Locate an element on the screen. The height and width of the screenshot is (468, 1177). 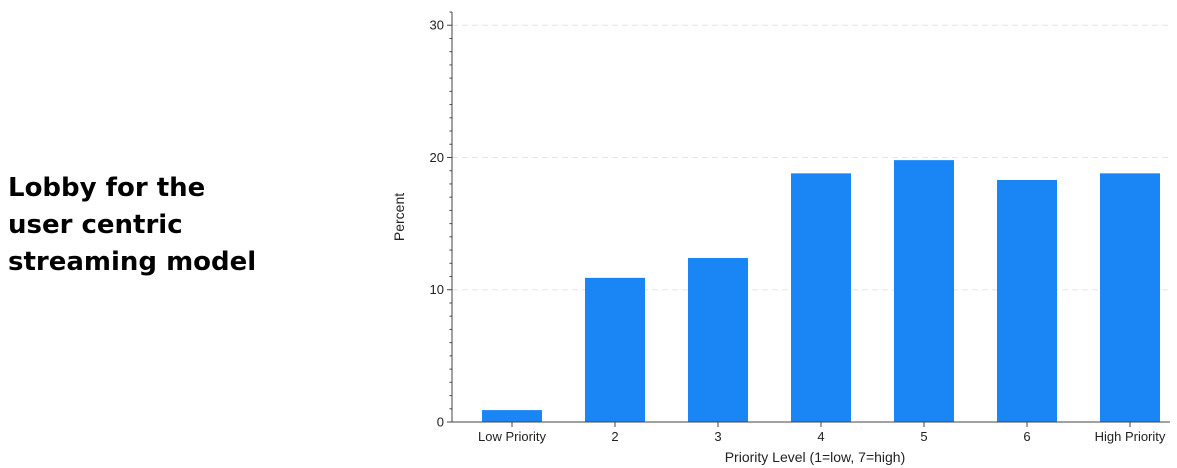
x-tick-label-4: 4 is located at coordinates (820, 436).